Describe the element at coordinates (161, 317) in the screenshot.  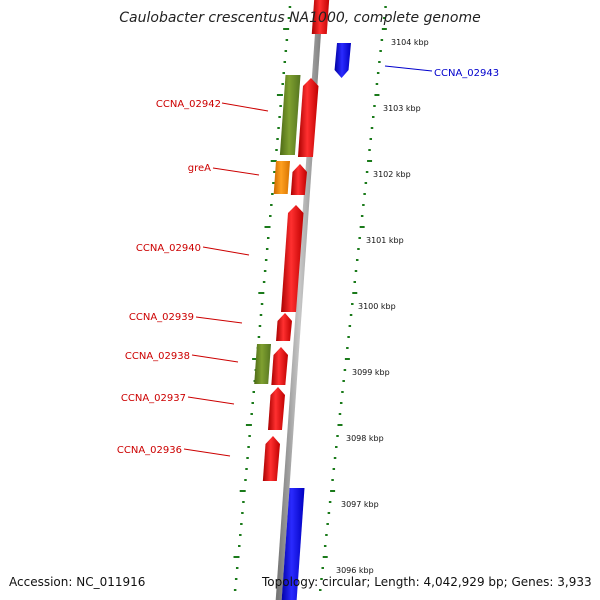
I see `gene-label: CCNA_02939` at that location.